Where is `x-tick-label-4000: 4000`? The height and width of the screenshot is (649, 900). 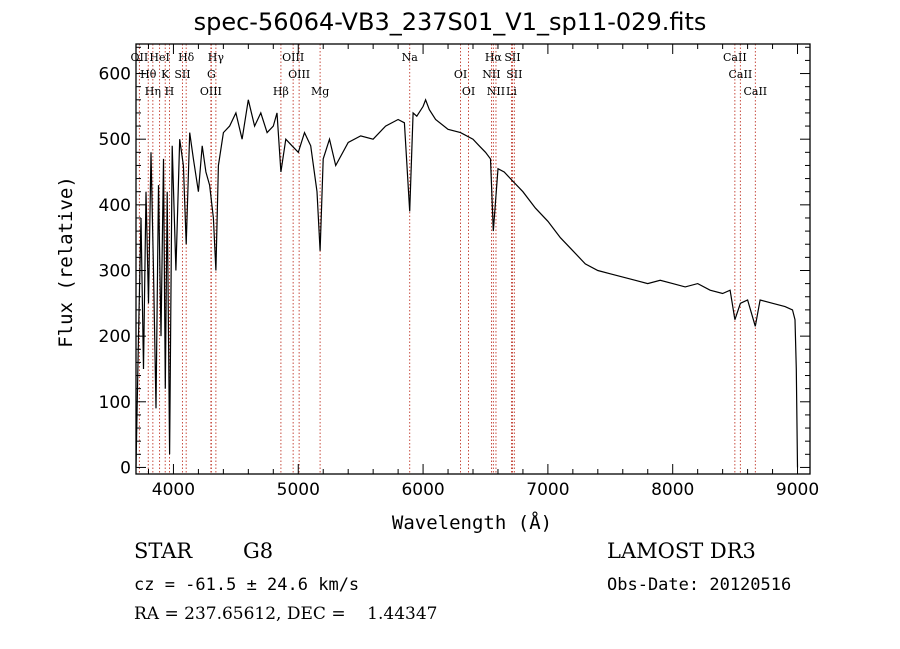
x-tick-label-4000: 4000 is located at coordinates (173, 490).